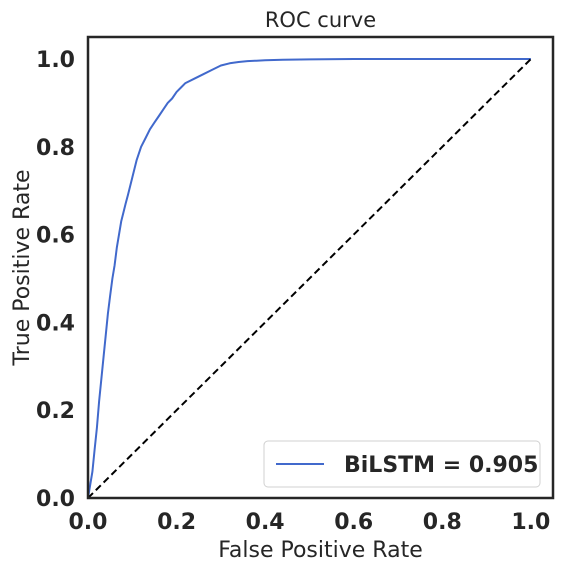  I want to click on chart-title: ROC curve, so click(320, 20).